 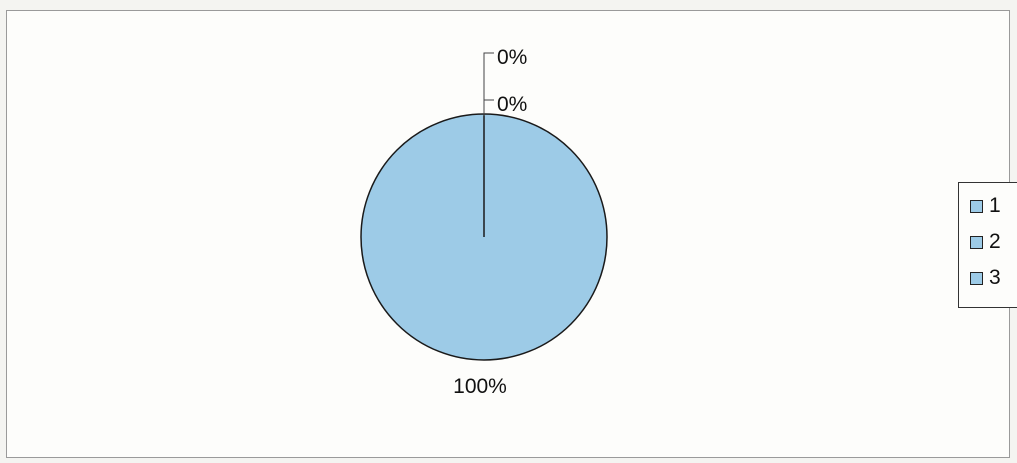 I want to click on pie-slices, so click(x=484, y=237).